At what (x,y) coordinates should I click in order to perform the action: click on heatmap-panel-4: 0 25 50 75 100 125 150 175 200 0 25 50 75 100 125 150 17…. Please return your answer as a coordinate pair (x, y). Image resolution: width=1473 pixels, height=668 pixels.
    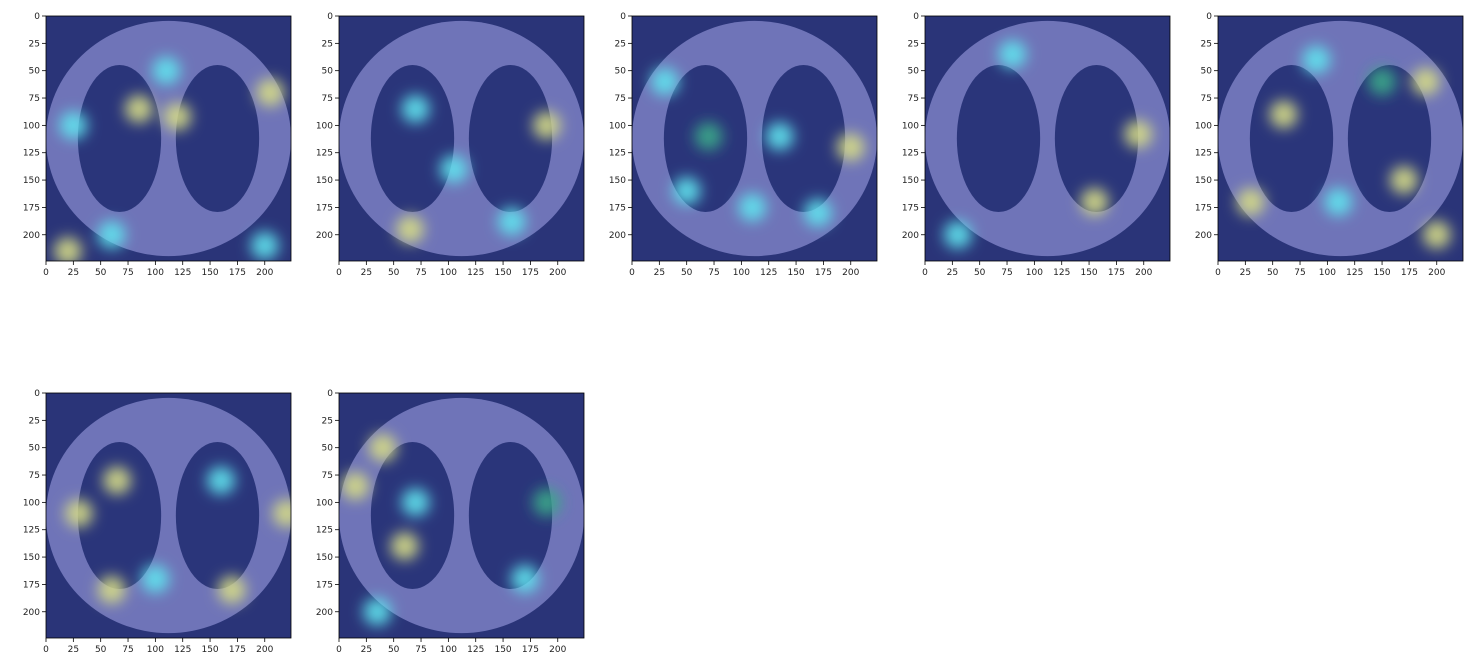
    Looking at the image, I should click on (1037, 145).